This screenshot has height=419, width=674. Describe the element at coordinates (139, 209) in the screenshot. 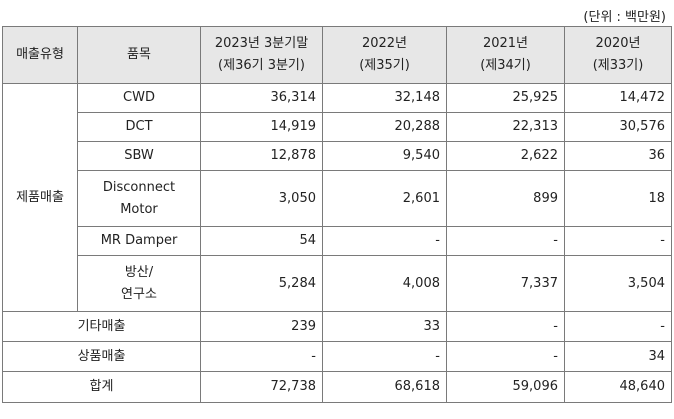

I see `item-line2: Motor` at that location.